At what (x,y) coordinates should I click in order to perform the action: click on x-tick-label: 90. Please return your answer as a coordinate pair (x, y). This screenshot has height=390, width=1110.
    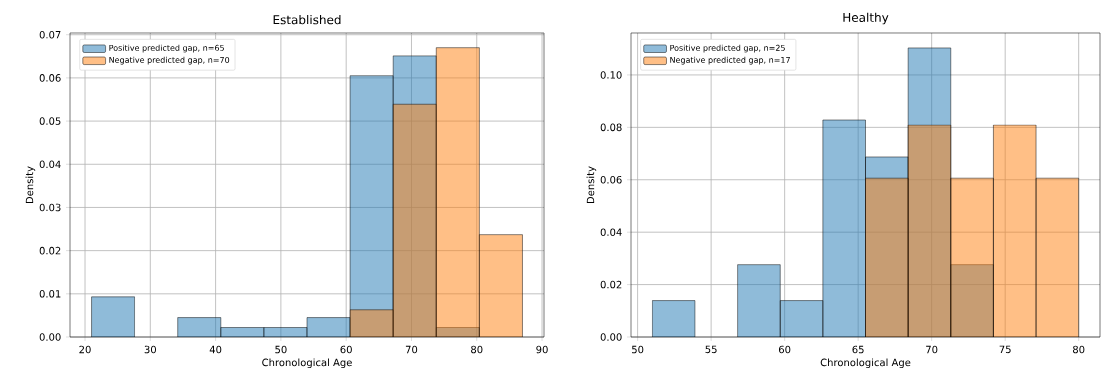
    Looking at the image, I should click on (542, 349).